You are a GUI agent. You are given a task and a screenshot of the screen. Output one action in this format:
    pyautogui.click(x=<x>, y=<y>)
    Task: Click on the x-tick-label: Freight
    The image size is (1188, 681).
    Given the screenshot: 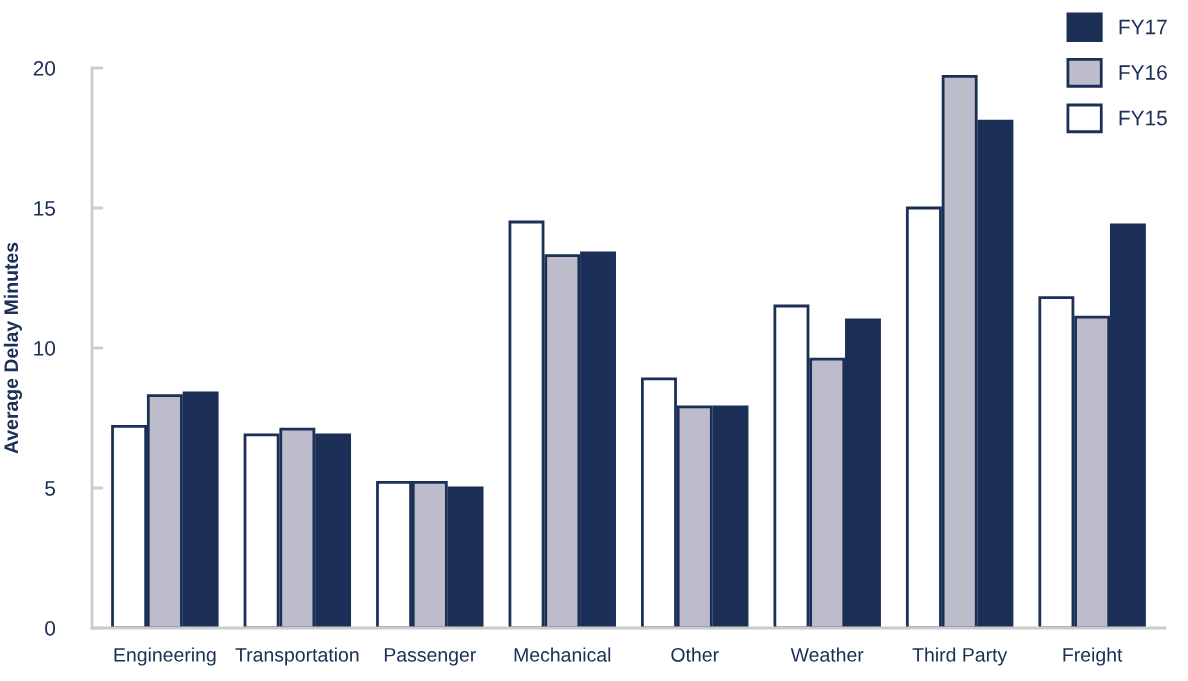 What is the action you would take?
    pyautogui.click(x=1093, y=656)
    